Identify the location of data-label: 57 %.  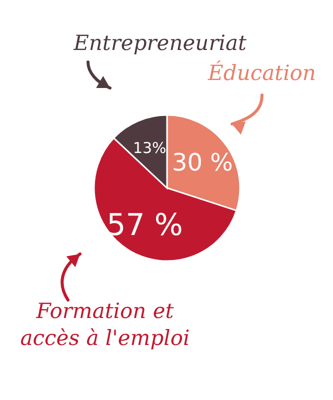
(144, 226).